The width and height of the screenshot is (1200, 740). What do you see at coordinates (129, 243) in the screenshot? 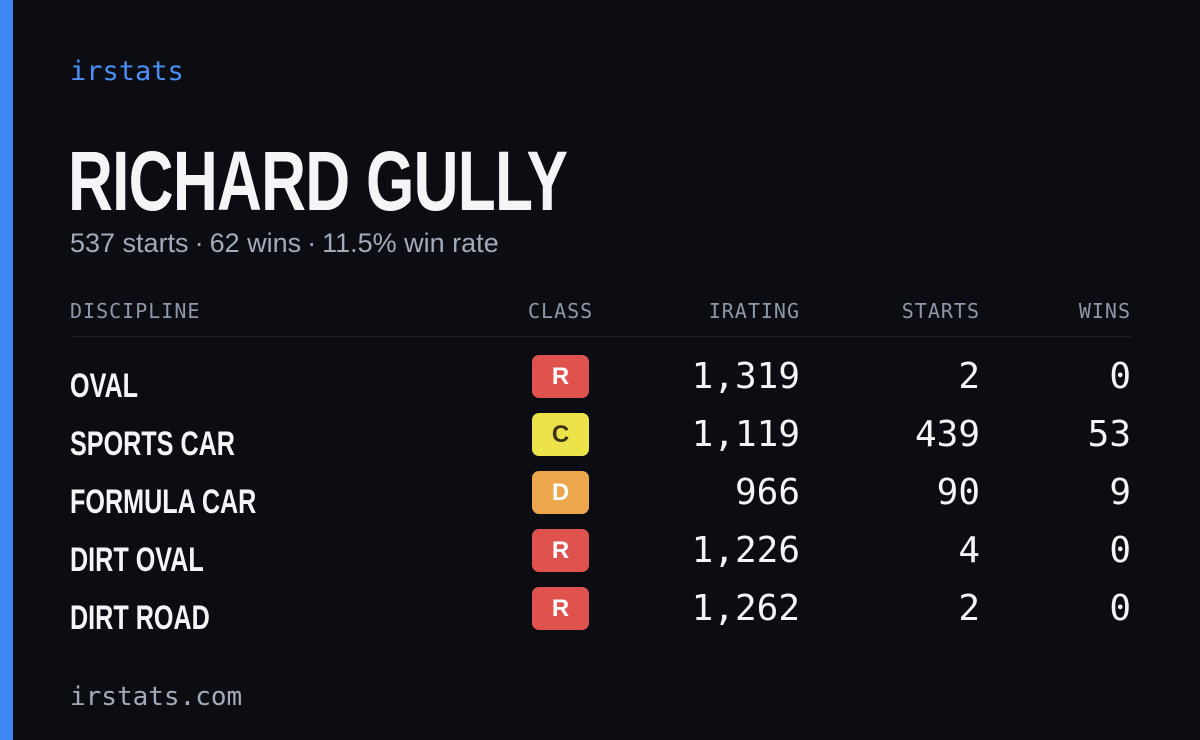
I see `summary-starts: 537 starts` at bounding box center [129, 243].